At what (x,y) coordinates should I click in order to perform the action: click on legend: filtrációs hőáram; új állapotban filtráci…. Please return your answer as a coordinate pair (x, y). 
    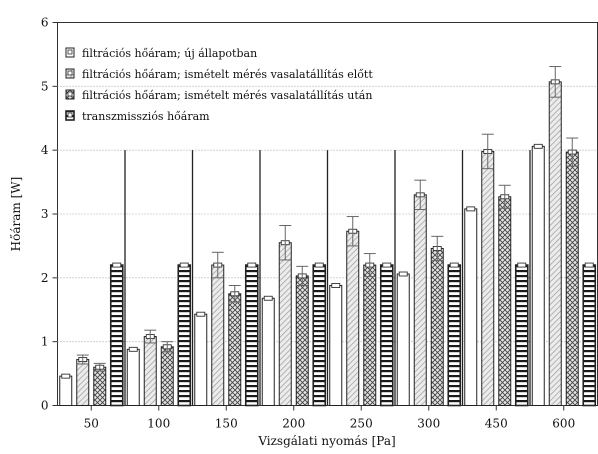
    Looking at the image, I should click on (219, 85).